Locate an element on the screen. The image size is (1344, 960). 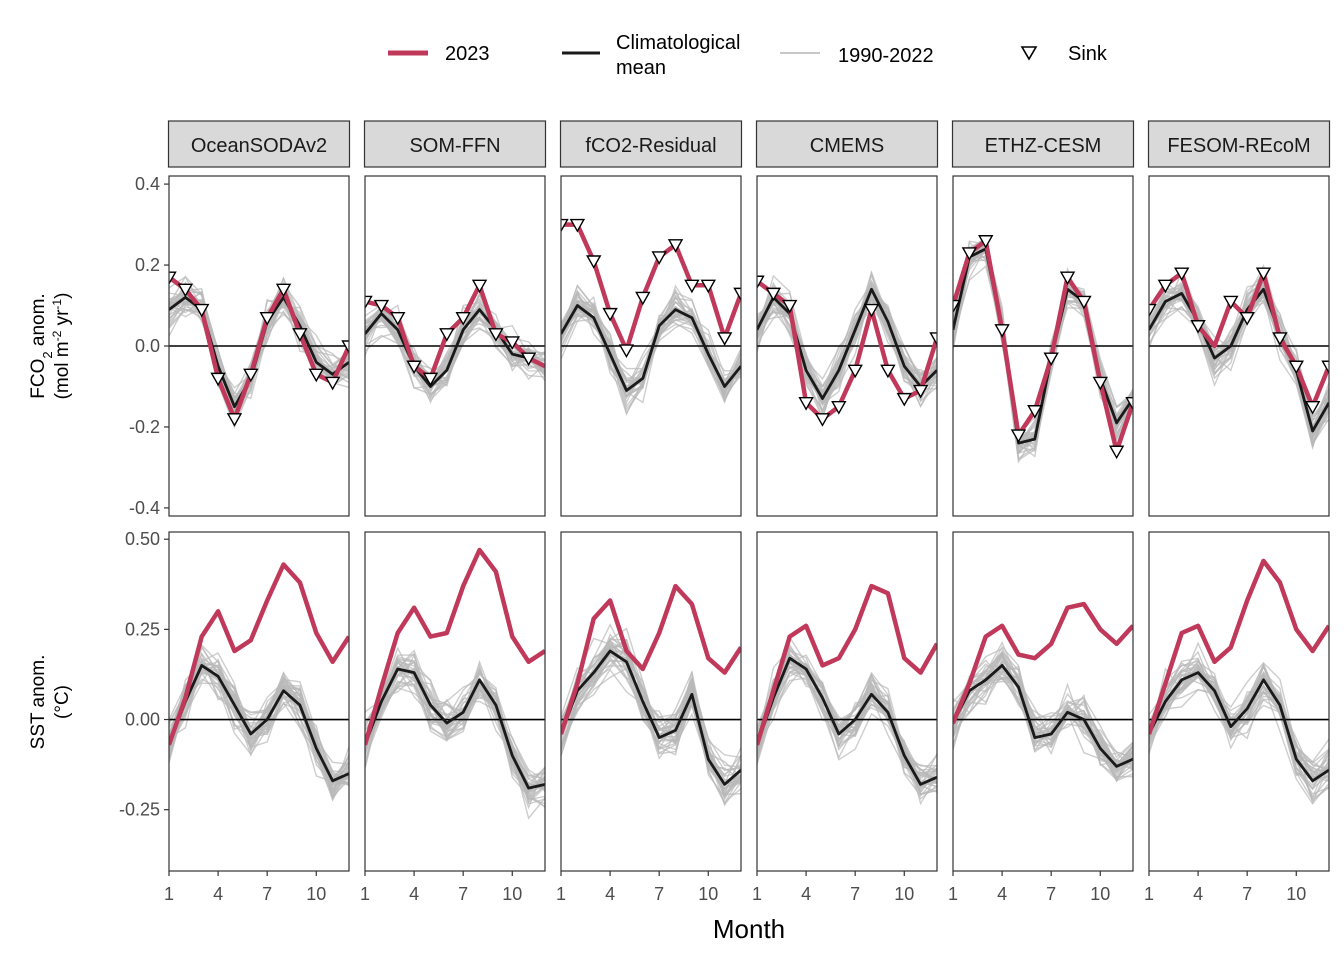
panel-ethz-cesm: ETHZ-CESM 1 4 7 10 is located at coordinates (1041, 512).